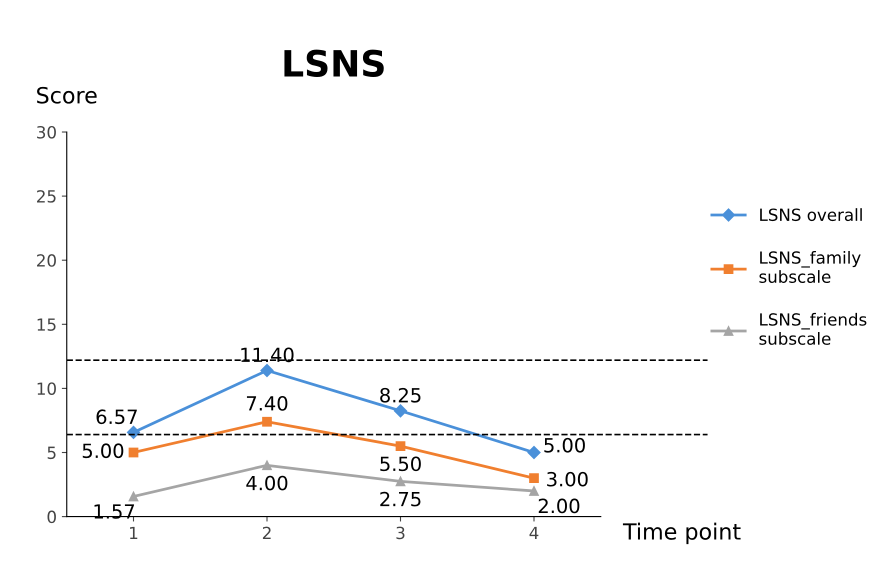 This screenshot has height=574, width=890. Describe the element at coordinates (47, 388) in the screenshot. I see `y-tick-label: 10` at that location.